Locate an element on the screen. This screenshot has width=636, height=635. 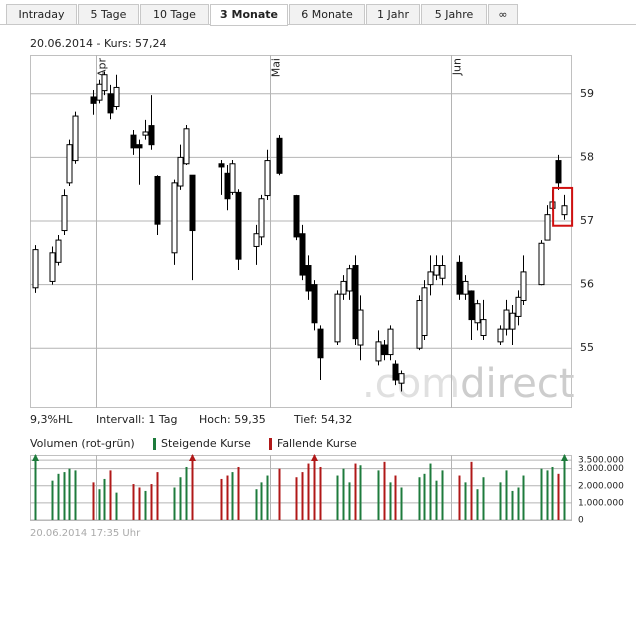
watermark-part: .com is located at coordinates (411, 384).